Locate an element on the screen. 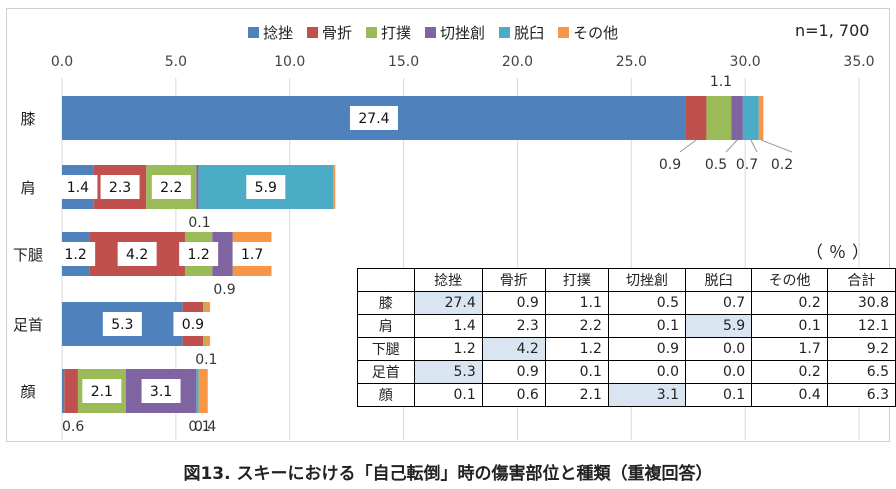 This screenshot has height=489, width=896. table-cell: 2.1 is located at coordinates (576, 395).